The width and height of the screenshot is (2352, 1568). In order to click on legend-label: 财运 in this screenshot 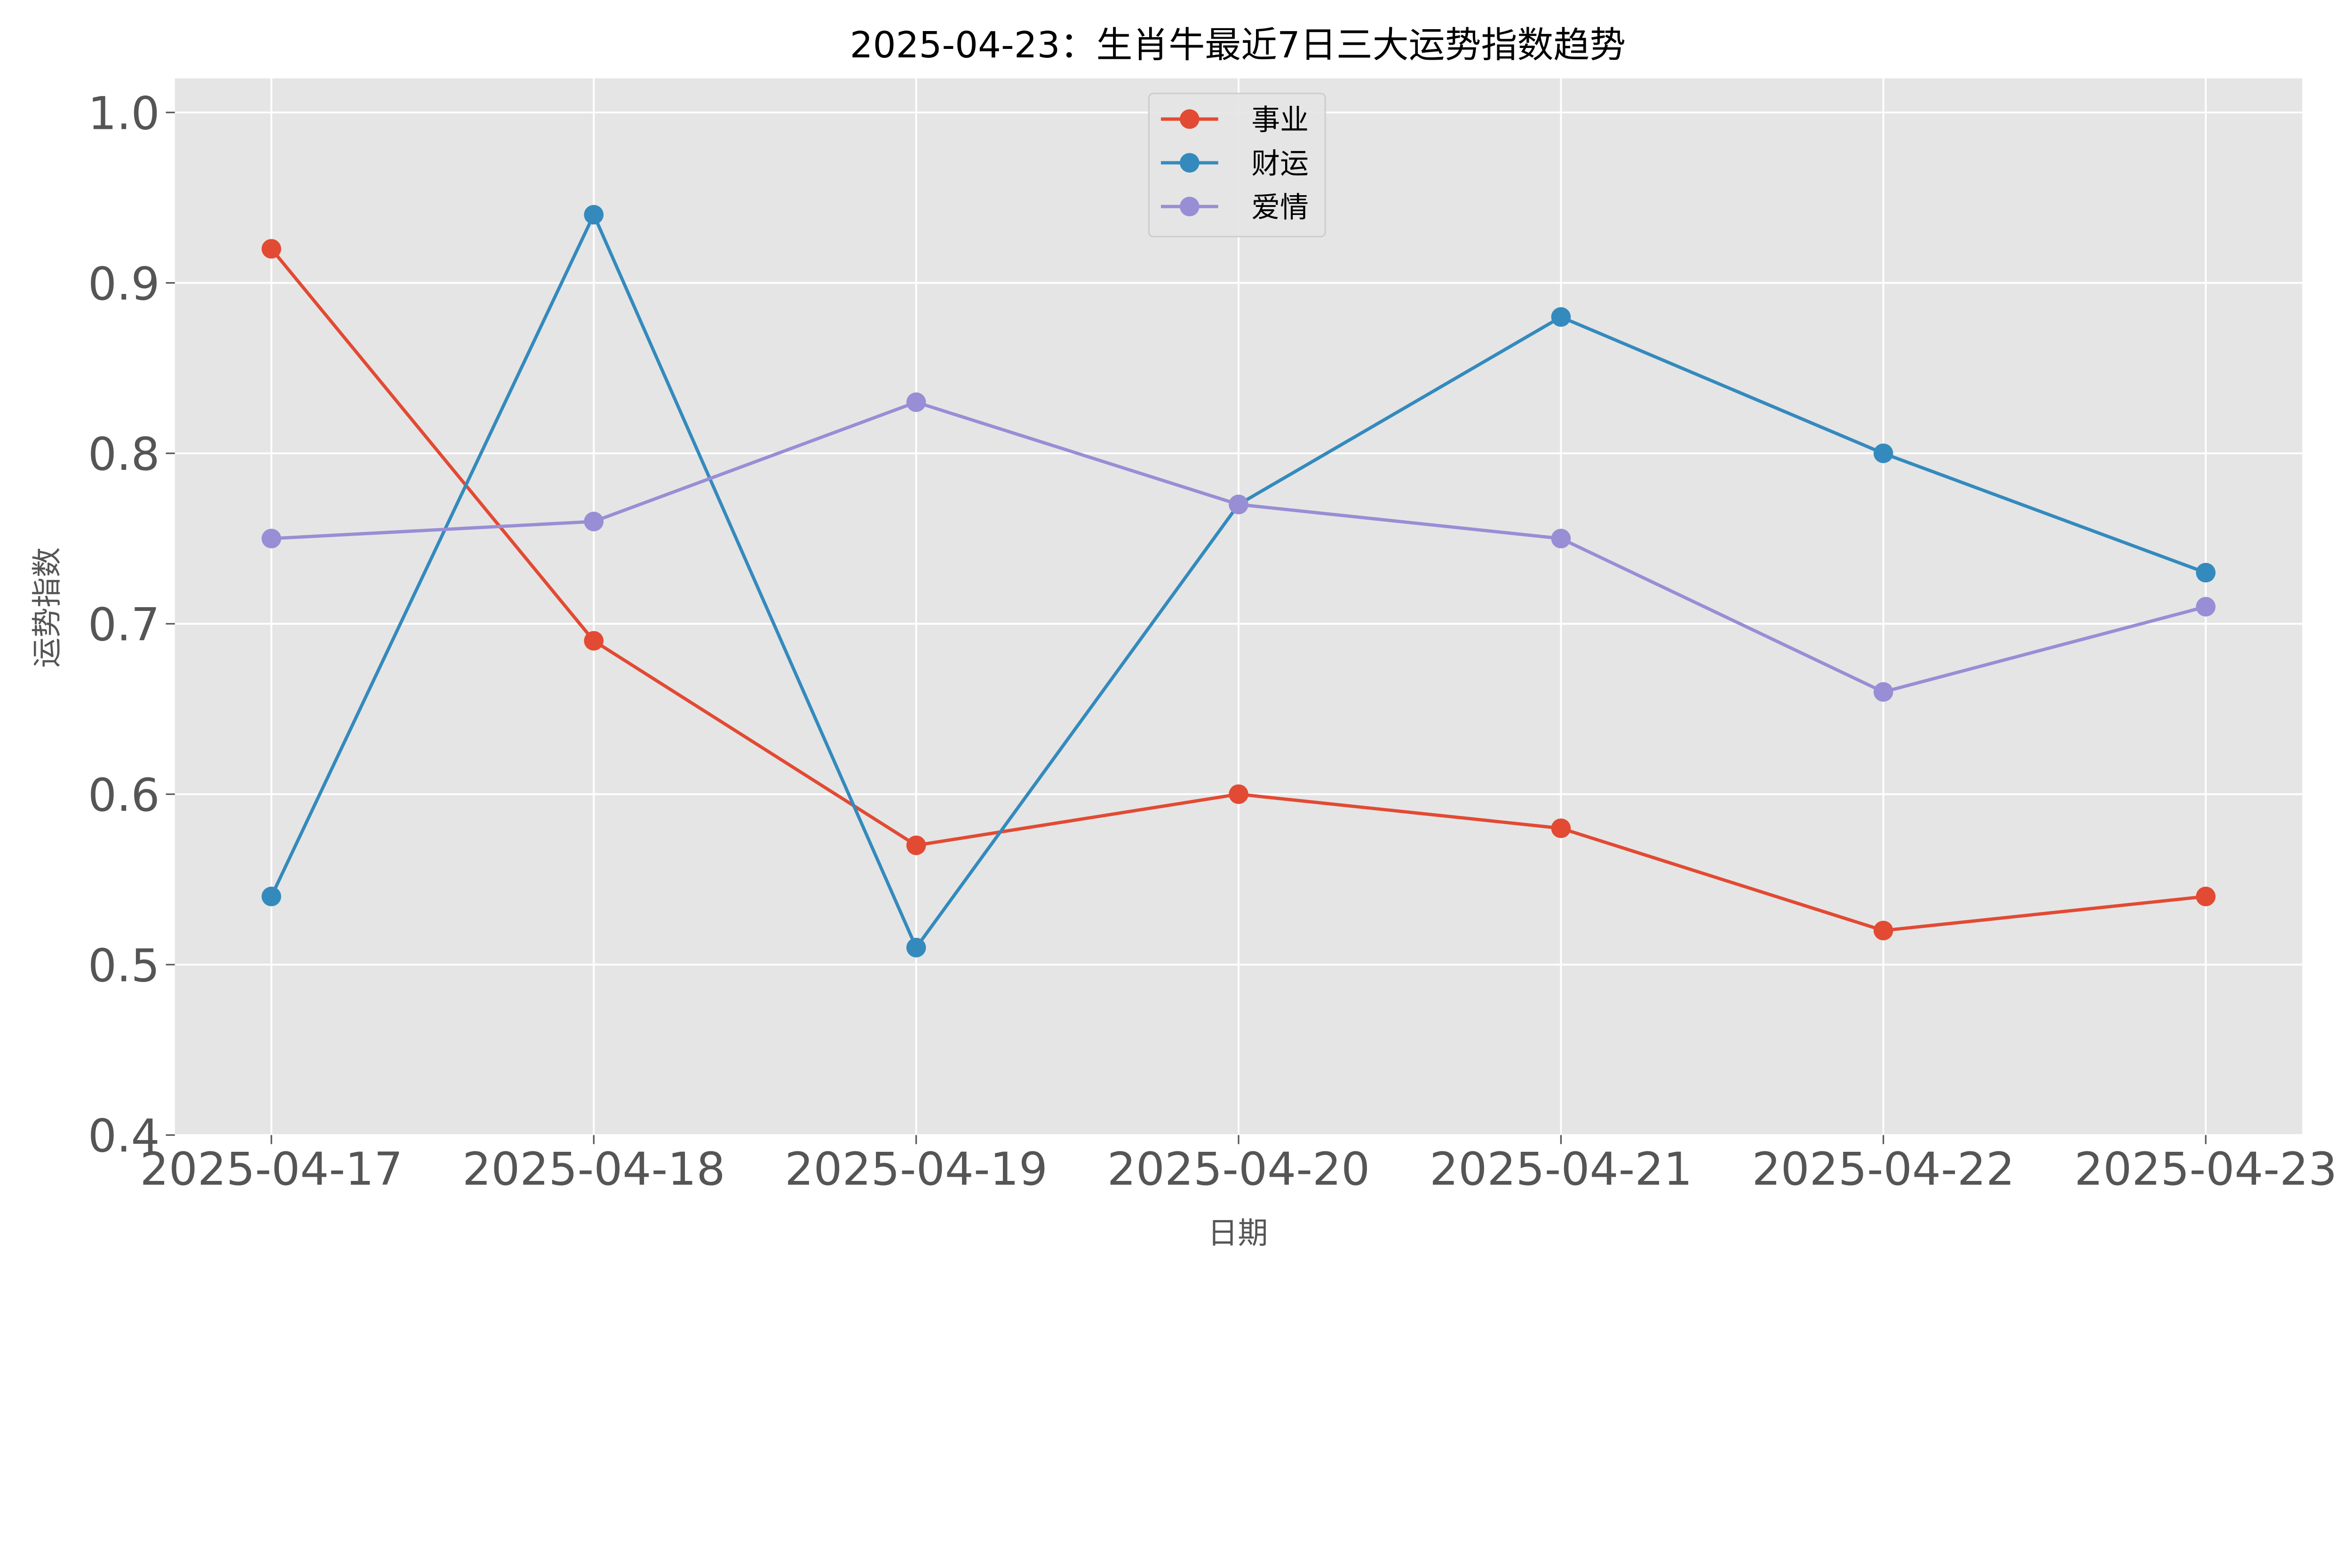, I will do `click(1280, 164)`.